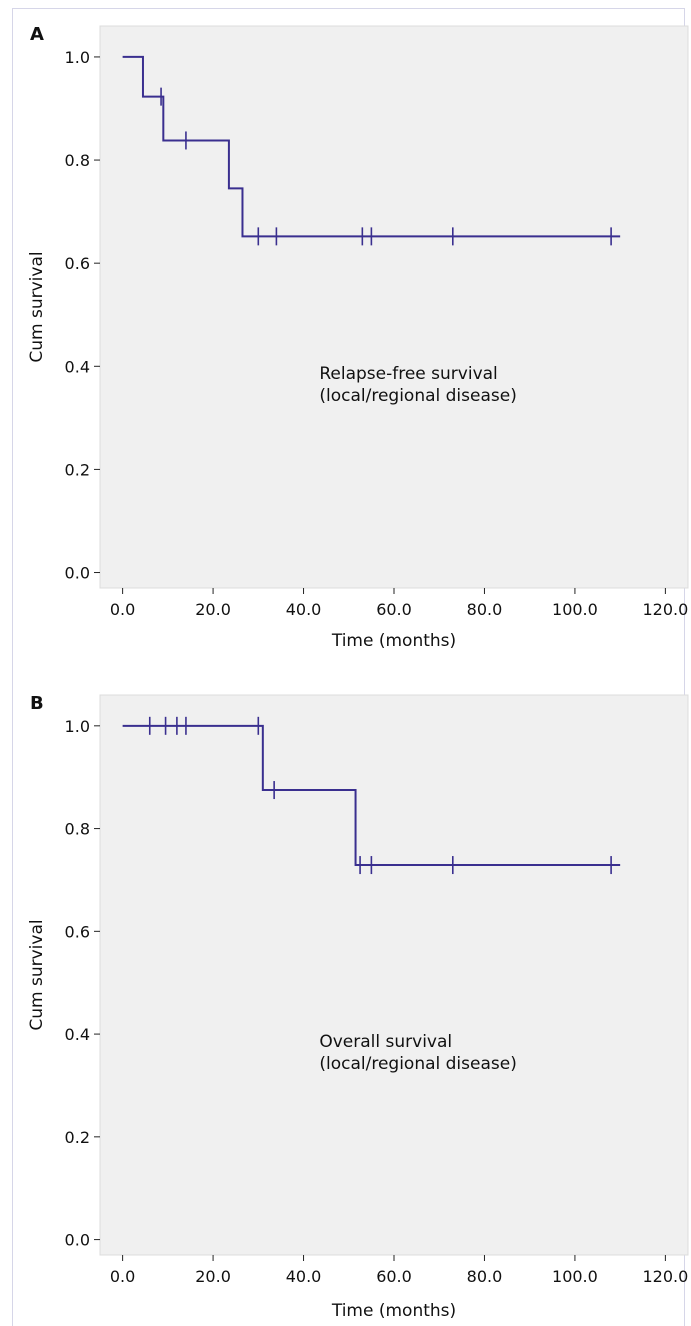 Image resolution: width=691 pixels, height=1326 pixels. I want to click on panel-letter: B, so click(37, 703).